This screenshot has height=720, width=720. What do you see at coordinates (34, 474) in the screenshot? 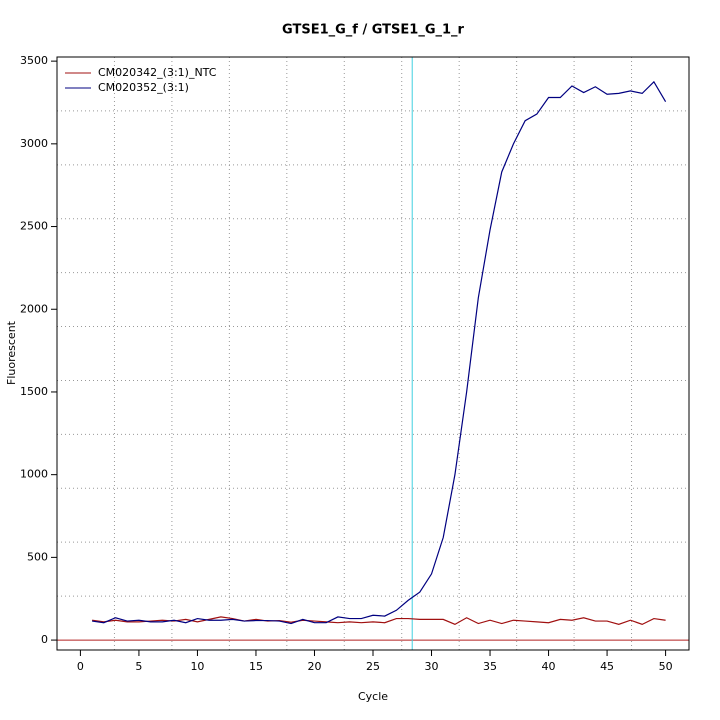
I see `y-tick-label: 1000` at bounding box center [34, 474].